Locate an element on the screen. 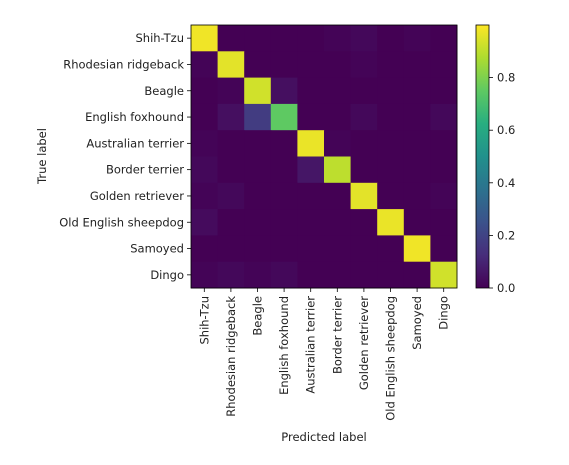  x-tick-label: English foxhound is located at coordinates (284, 345).